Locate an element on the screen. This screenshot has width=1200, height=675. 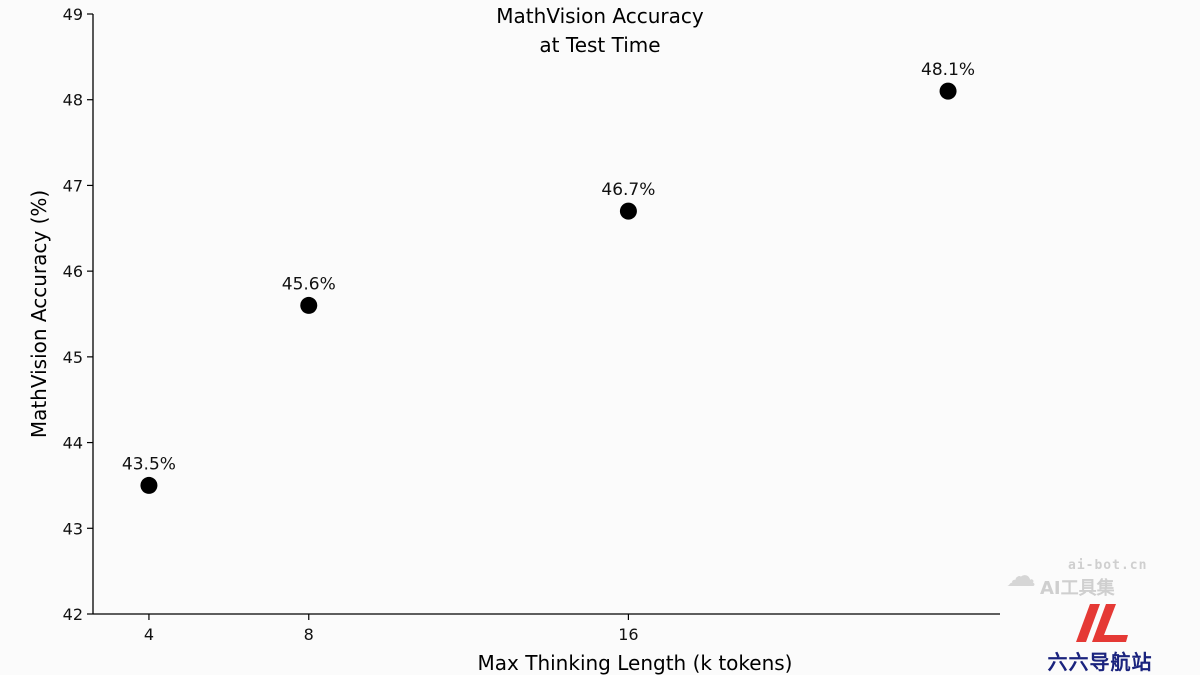
y-tick-label: 47 is located at coordinates (73, 185).